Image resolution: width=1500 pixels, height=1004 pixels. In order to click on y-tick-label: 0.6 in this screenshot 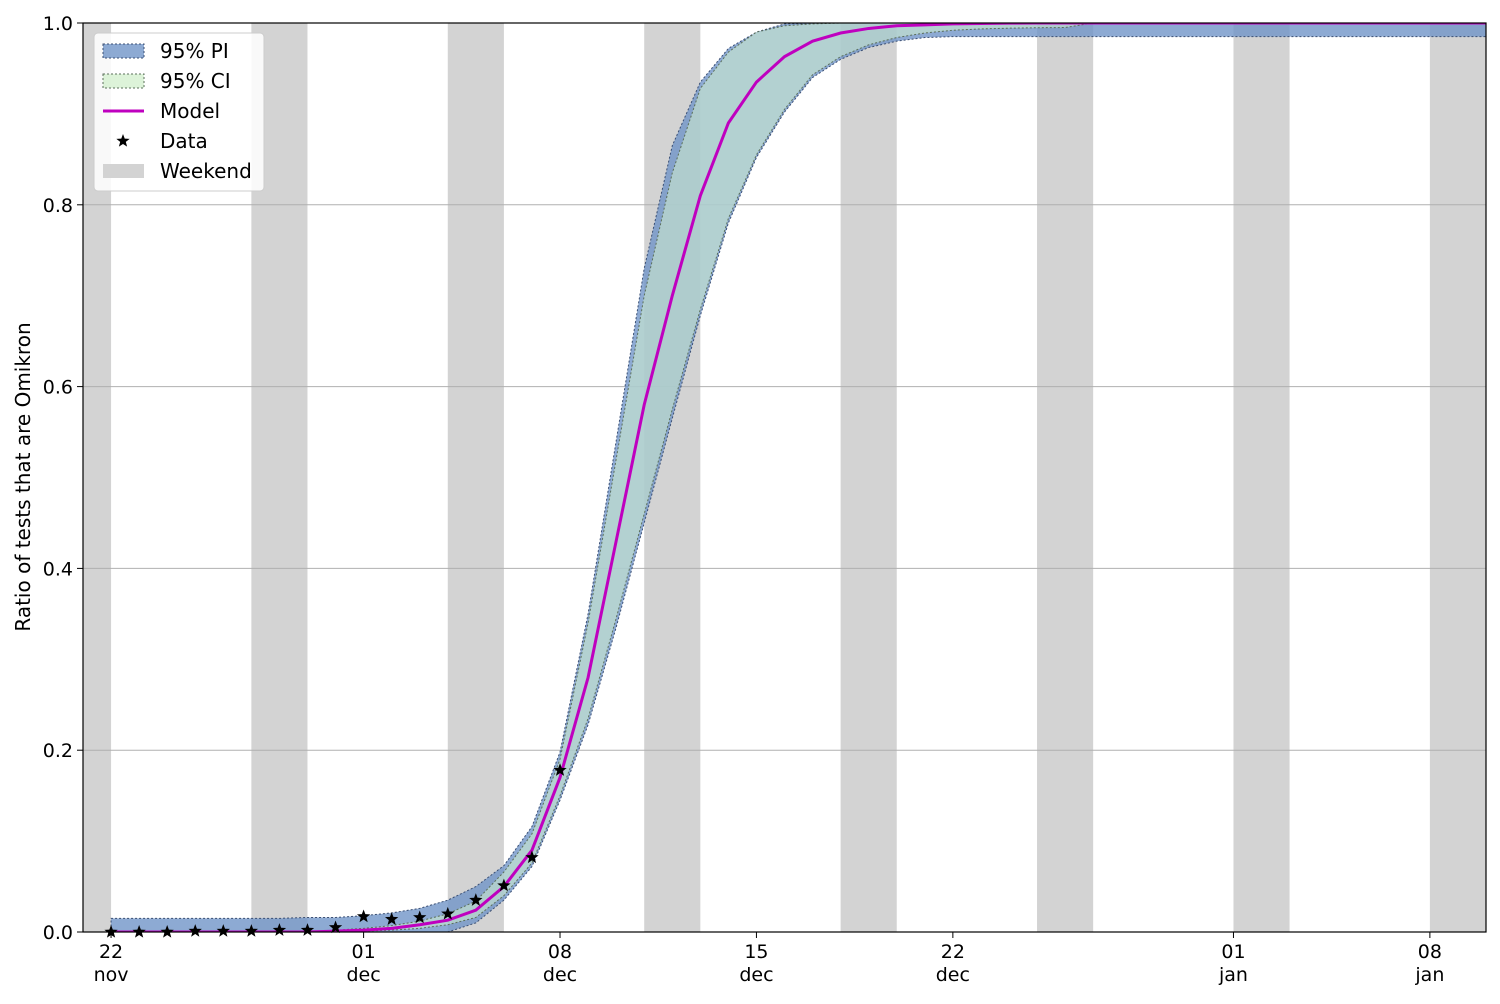, I will do `click(58, 388)`.